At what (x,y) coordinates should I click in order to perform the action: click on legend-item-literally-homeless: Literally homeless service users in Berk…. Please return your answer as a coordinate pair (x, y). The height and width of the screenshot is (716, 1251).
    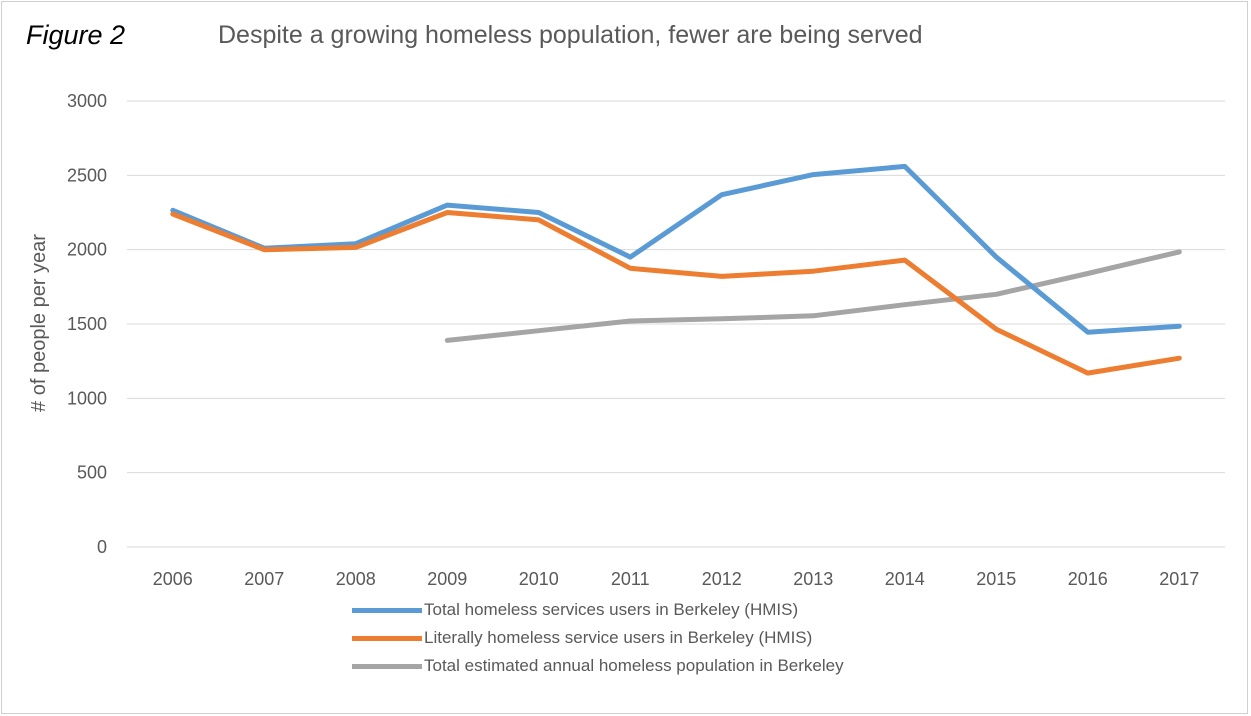
    Looking at the image, I should click on (598, 638).